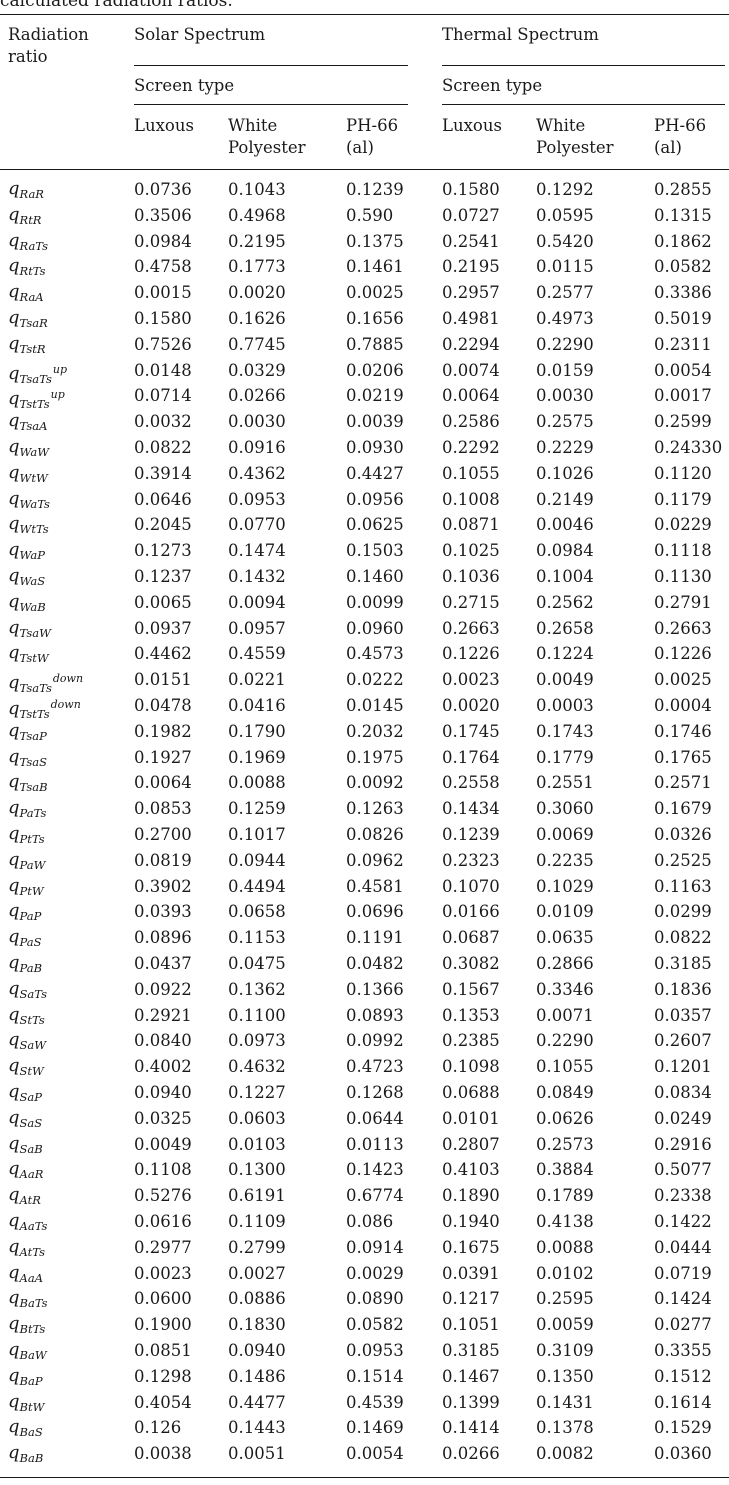  I want to click on table-cell: 0.1130, so click(683, 576).